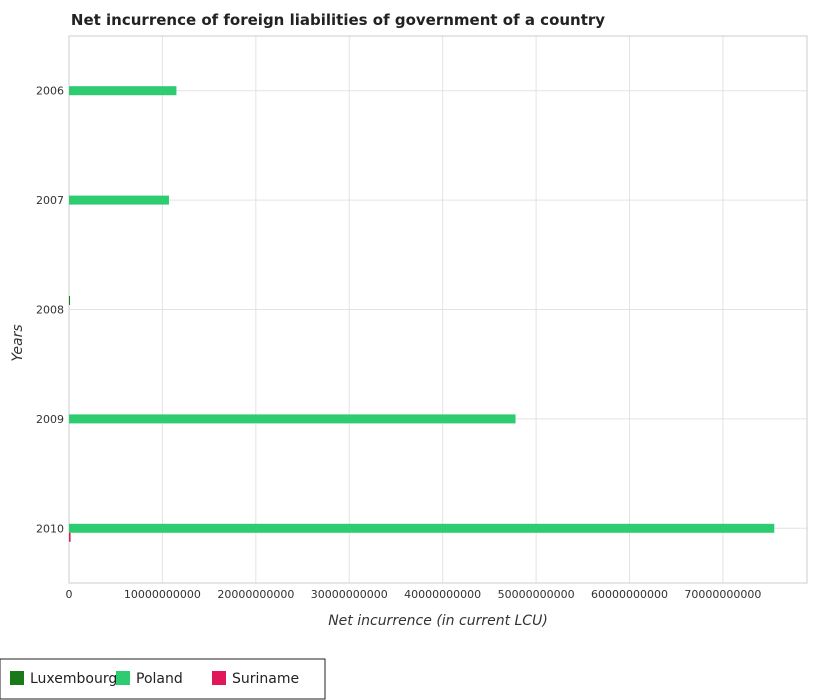 The image size is (813, 700). Describe the element at coordinates (162, 594) in the screenshot. I see `x-tick-label: 10000000000` at that location.